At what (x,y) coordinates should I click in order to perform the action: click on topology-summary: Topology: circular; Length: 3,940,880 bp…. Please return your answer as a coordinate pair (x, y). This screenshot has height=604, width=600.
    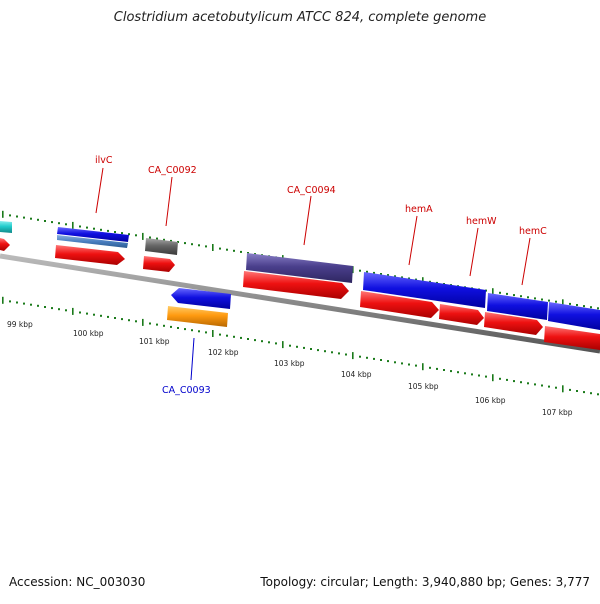
    Looking at the image, I should click on (425, 582).